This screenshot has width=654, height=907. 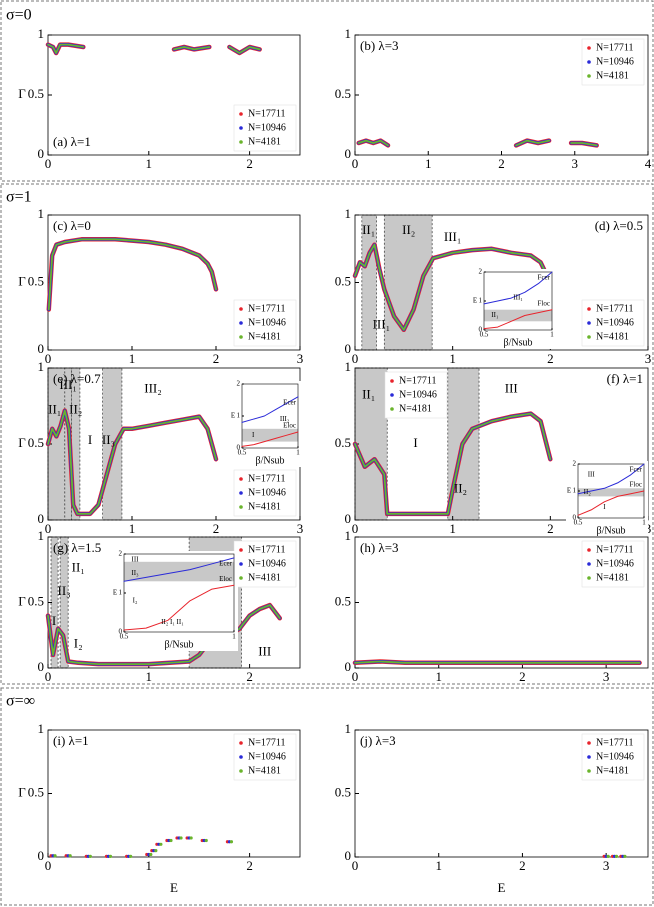 I want to click on y-tick-label: 0.5, so click(x=343, y=93).